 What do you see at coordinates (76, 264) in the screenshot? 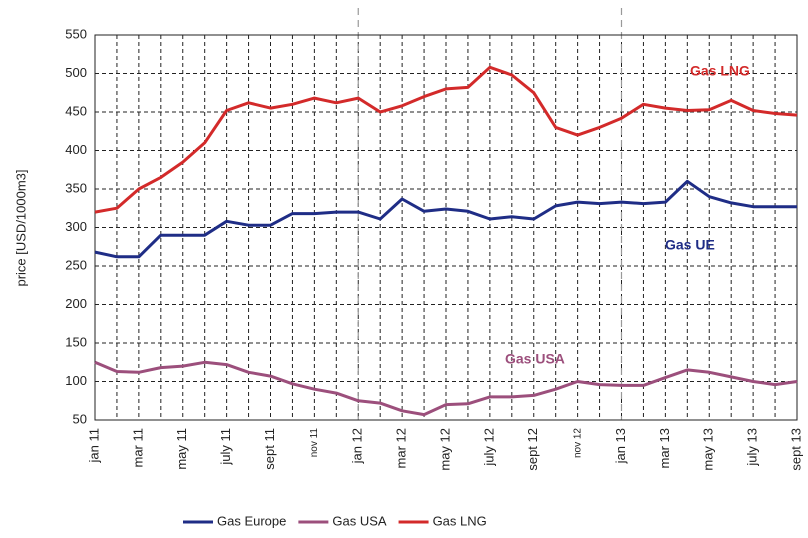
I see `y-tick-label: 250` at bounding box center [76, 264].